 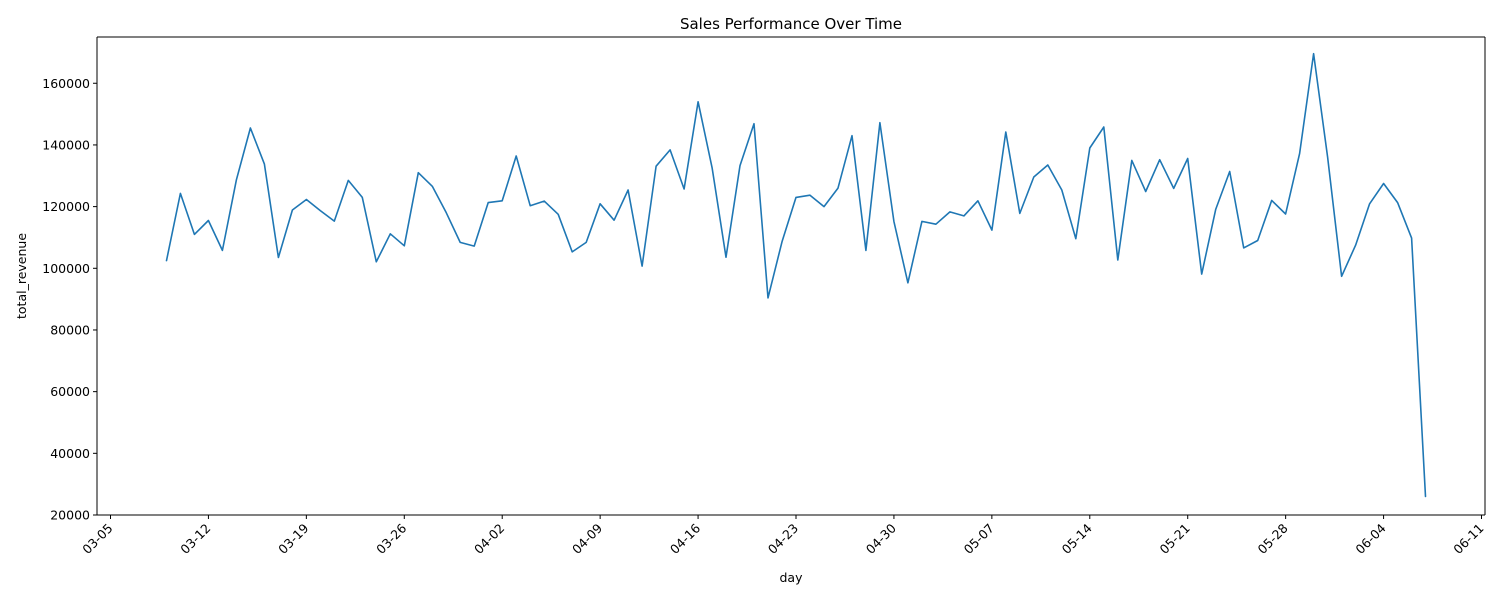 What do you see at coordinates (792, 577) in the screenshot?
I see `x-axis-label: day` at bounding box center [792, 577].